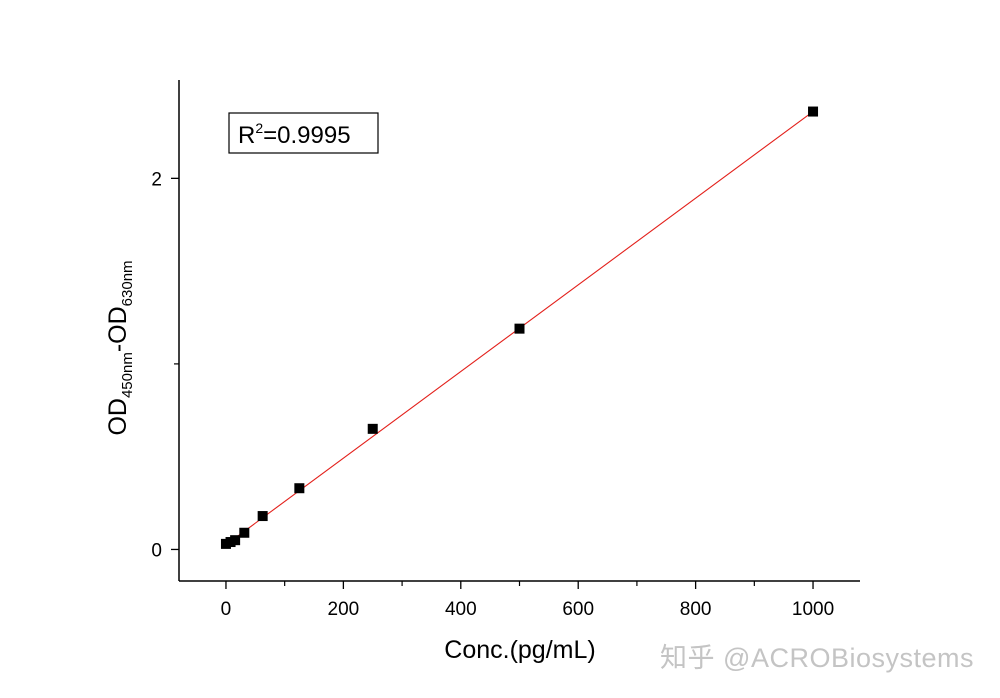  I want to click on annotation-rest: =0.9995, so click(306, 135).